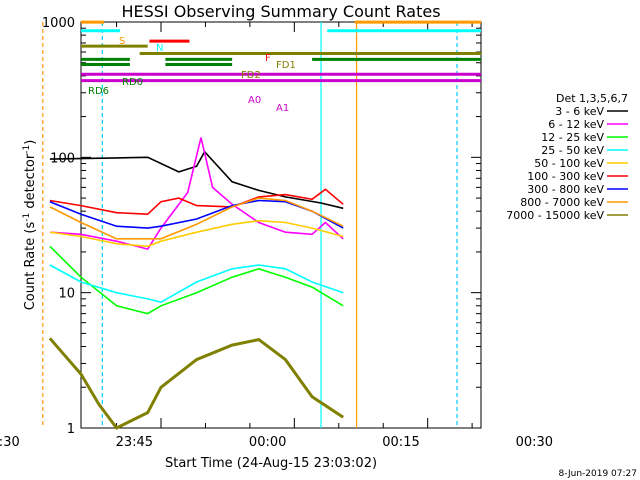 The image size is (640, 480). Describe the element at coordinates (282, 108) in the screenshot. I see `flag-label: A1` at that location.